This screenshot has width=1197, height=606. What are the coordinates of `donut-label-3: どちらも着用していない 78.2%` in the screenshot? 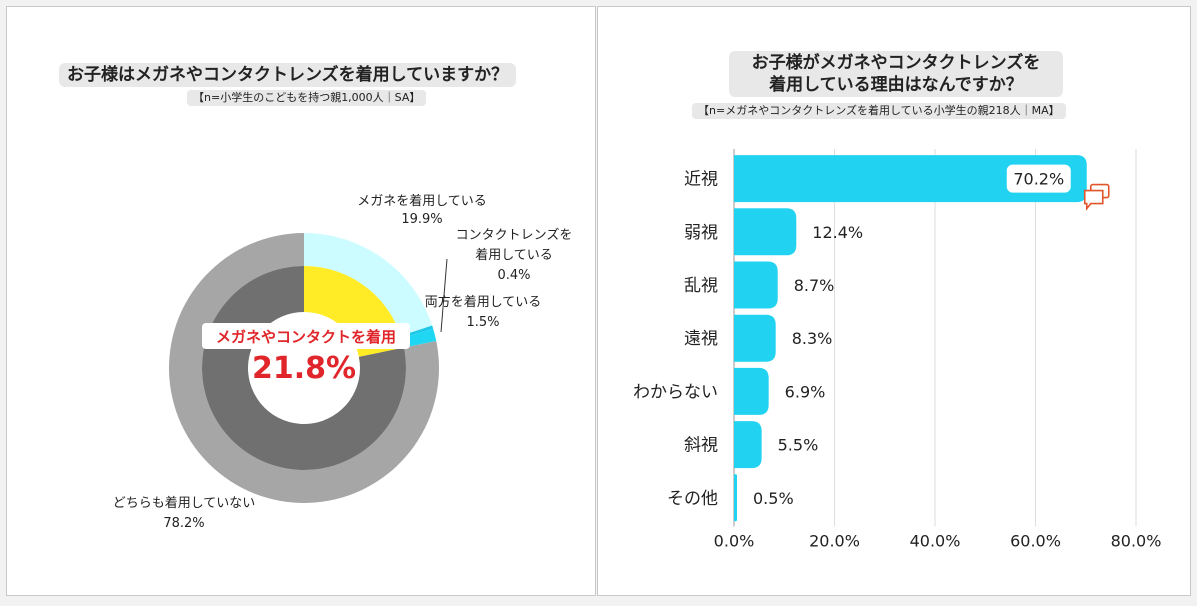 It's located at (184, 513).